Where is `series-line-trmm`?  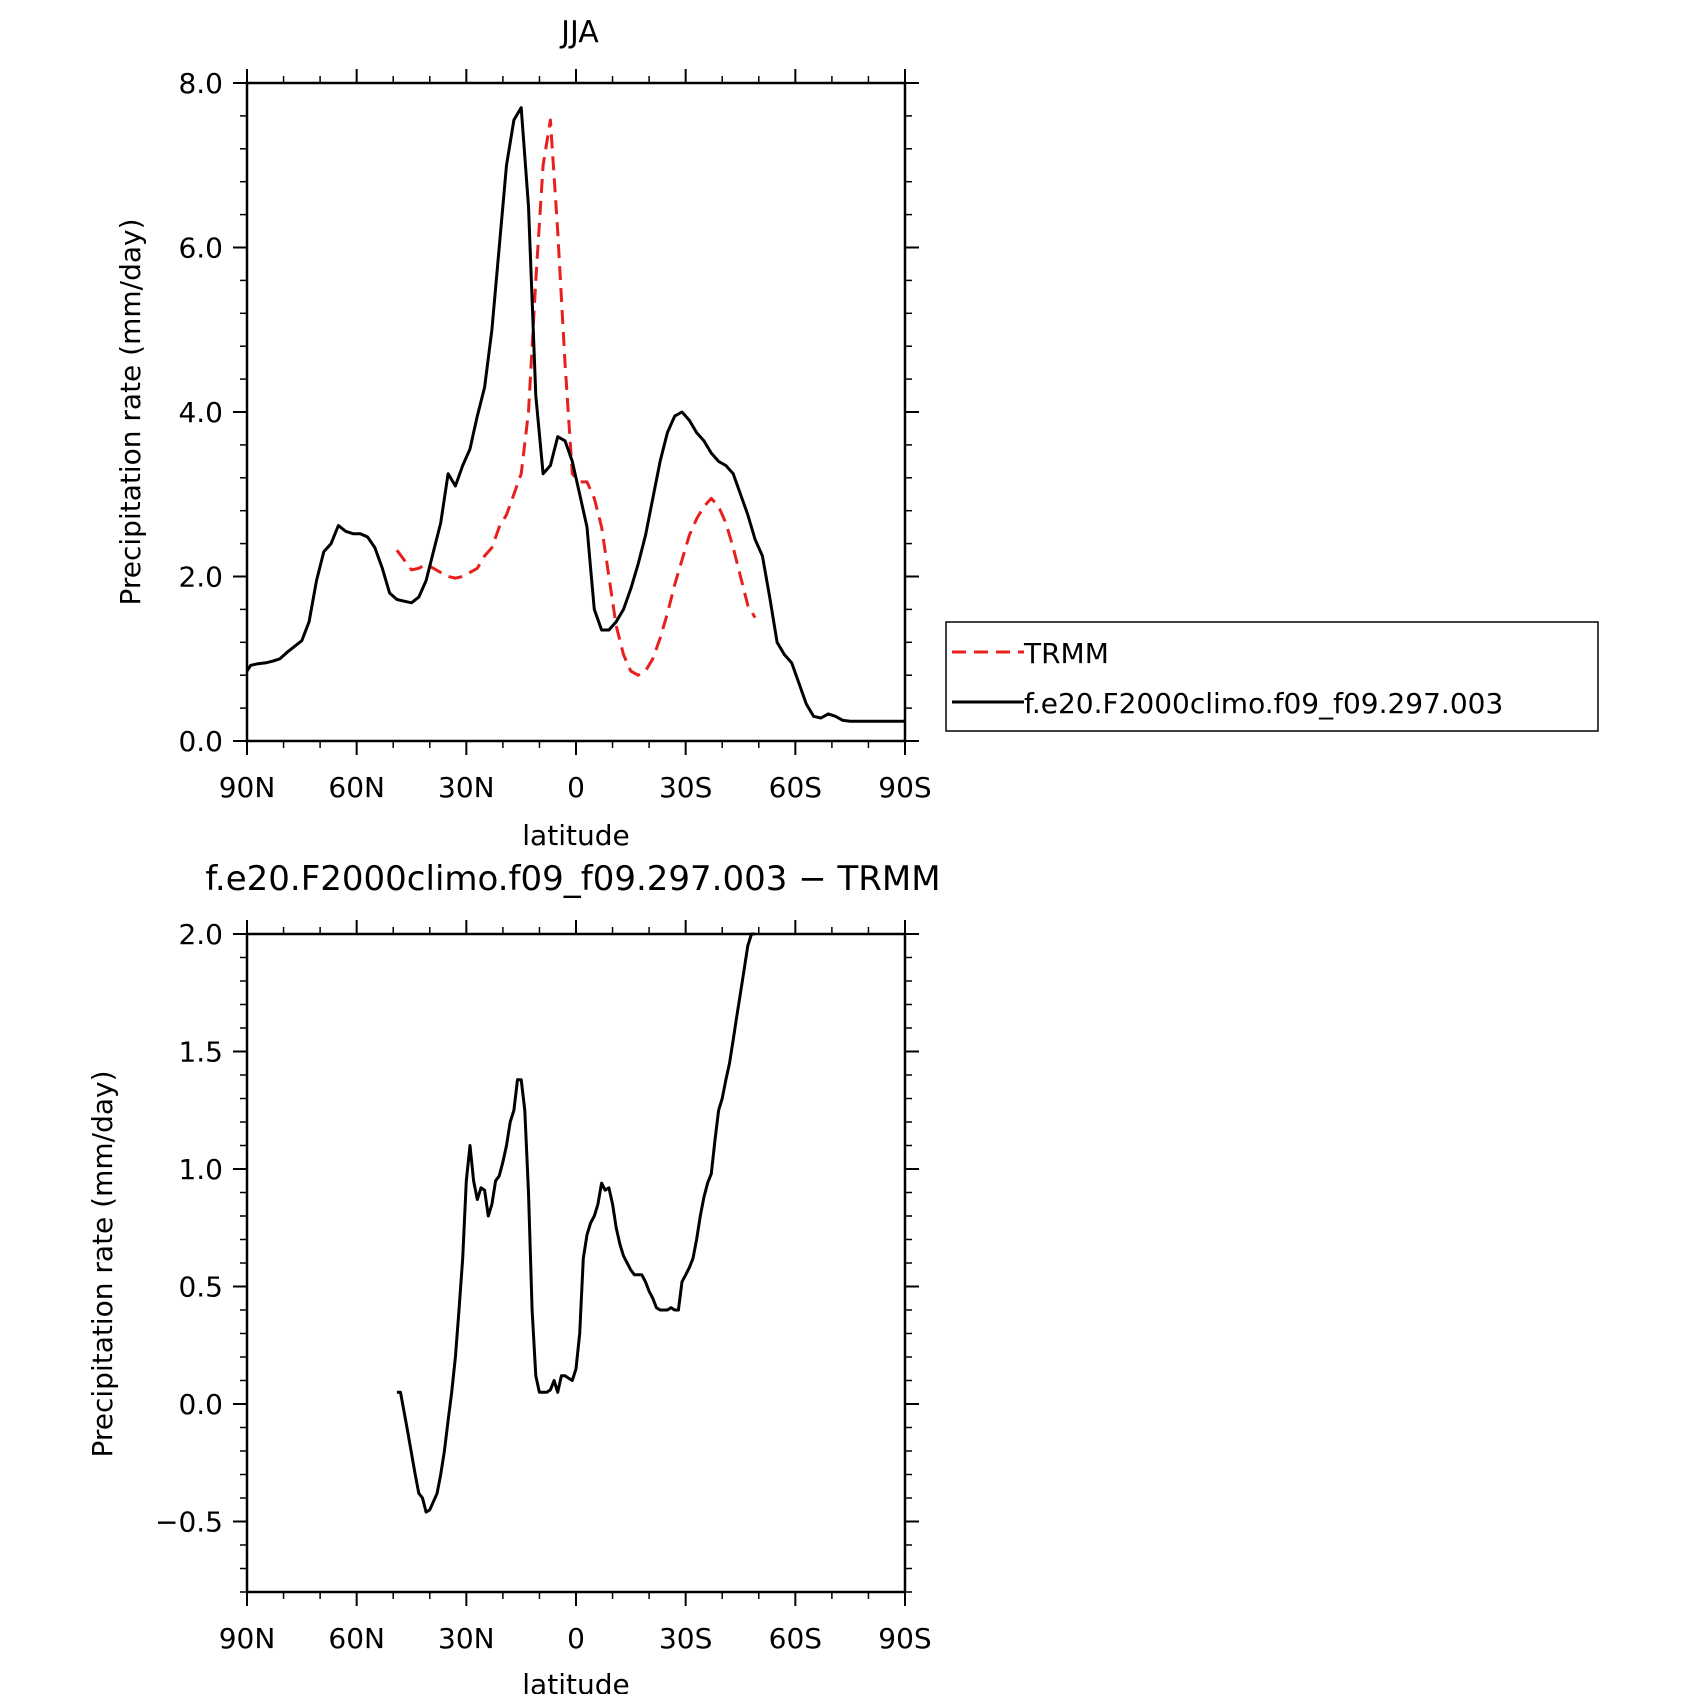 series-line-trmm is located at coordinates (576, 397).